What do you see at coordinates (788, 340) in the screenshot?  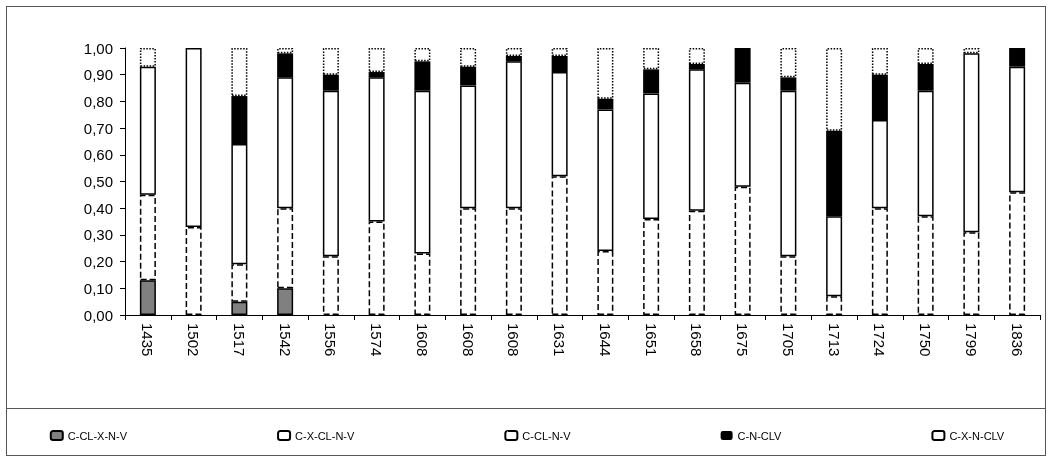 I see `x-tick-label: 1705` at bounding box center [788, 340].